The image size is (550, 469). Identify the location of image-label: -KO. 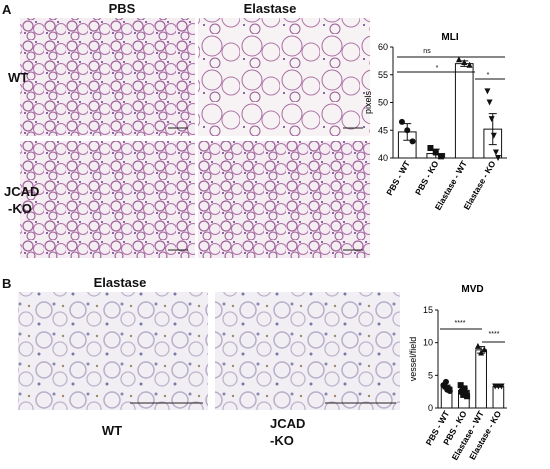
(282, 440).